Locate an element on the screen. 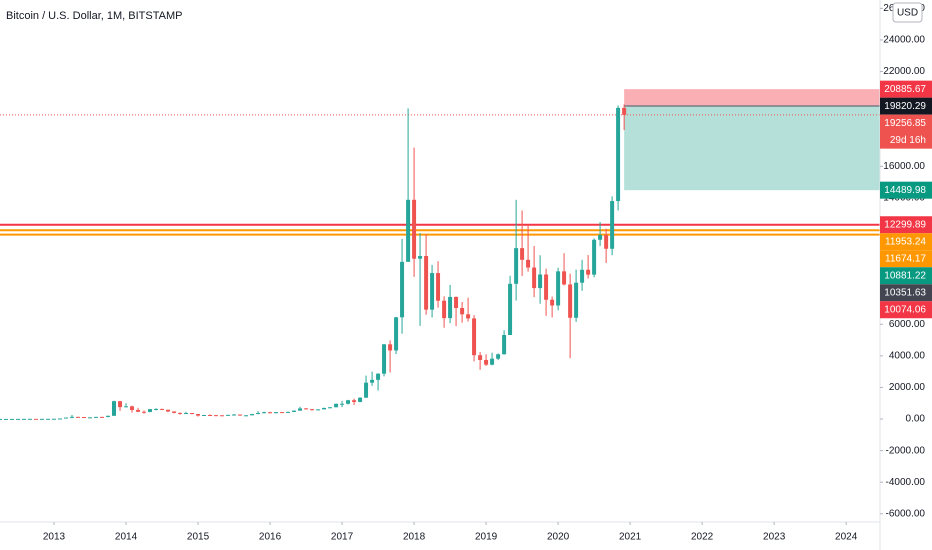 Image resolution: width=932 pixels, height=550 pixels. currency-label: USD is located at coordinates (907, 13).